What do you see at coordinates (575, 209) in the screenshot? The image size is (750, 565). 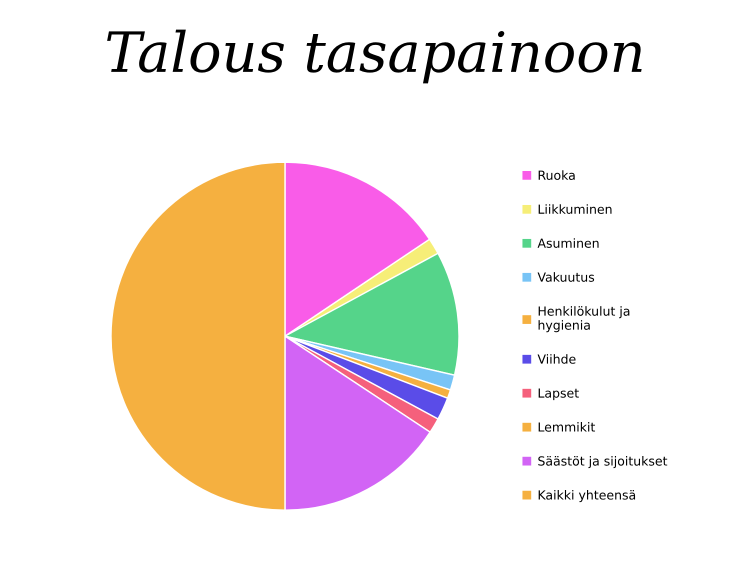 I see `legend-label: Liikkuminen` at bounding box center [575, 209].